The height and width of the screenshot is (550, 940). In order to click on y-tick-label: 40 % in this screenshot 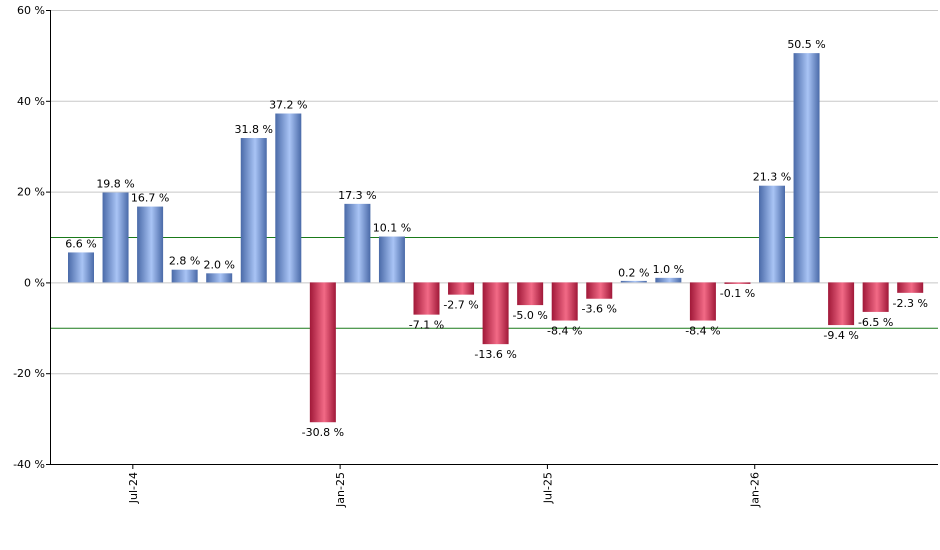, I will do `click(31, 101)`.